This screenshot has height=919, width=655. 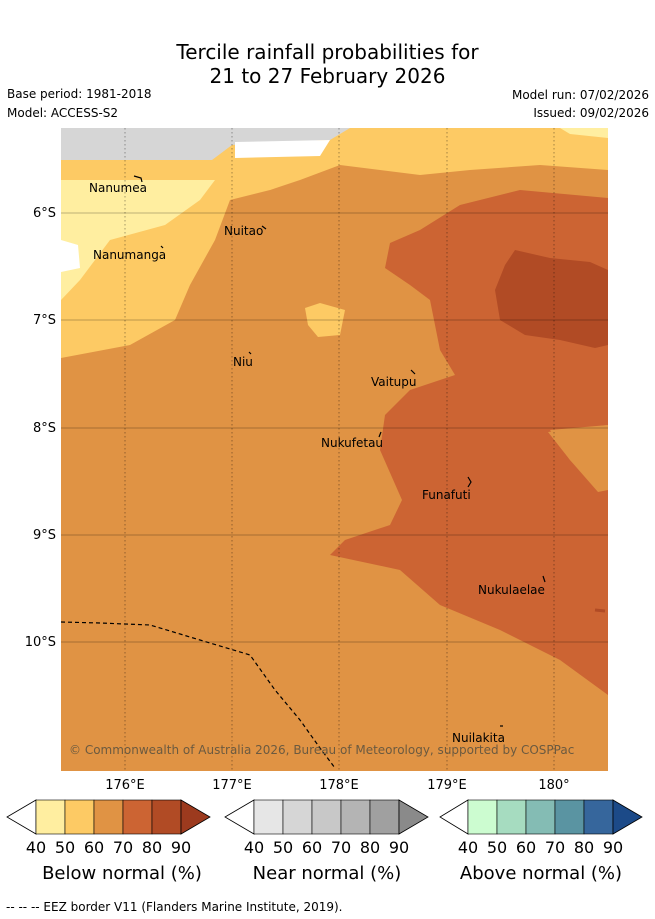 What do you see at coordinates (94, 847) in the screenshot?
I see `colorbar-below-tick-60: 60` at bounding box center [94, 847].